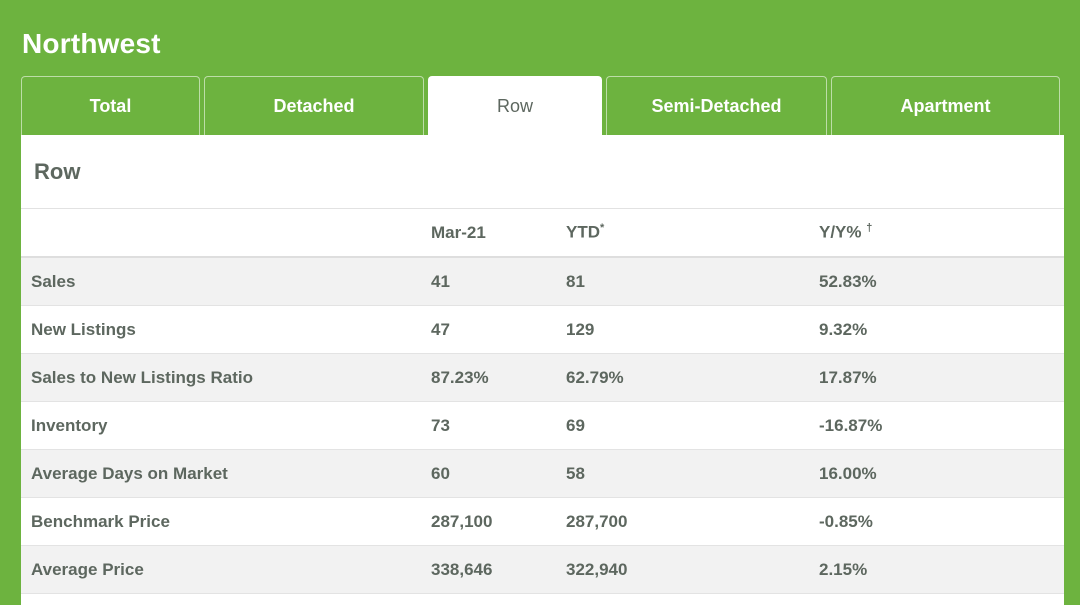 This screenshot has height=605, width=1080. Describe the element at coordinates (692, 521) in the screenshot. I see `ytd-value: 287,700` at that location.